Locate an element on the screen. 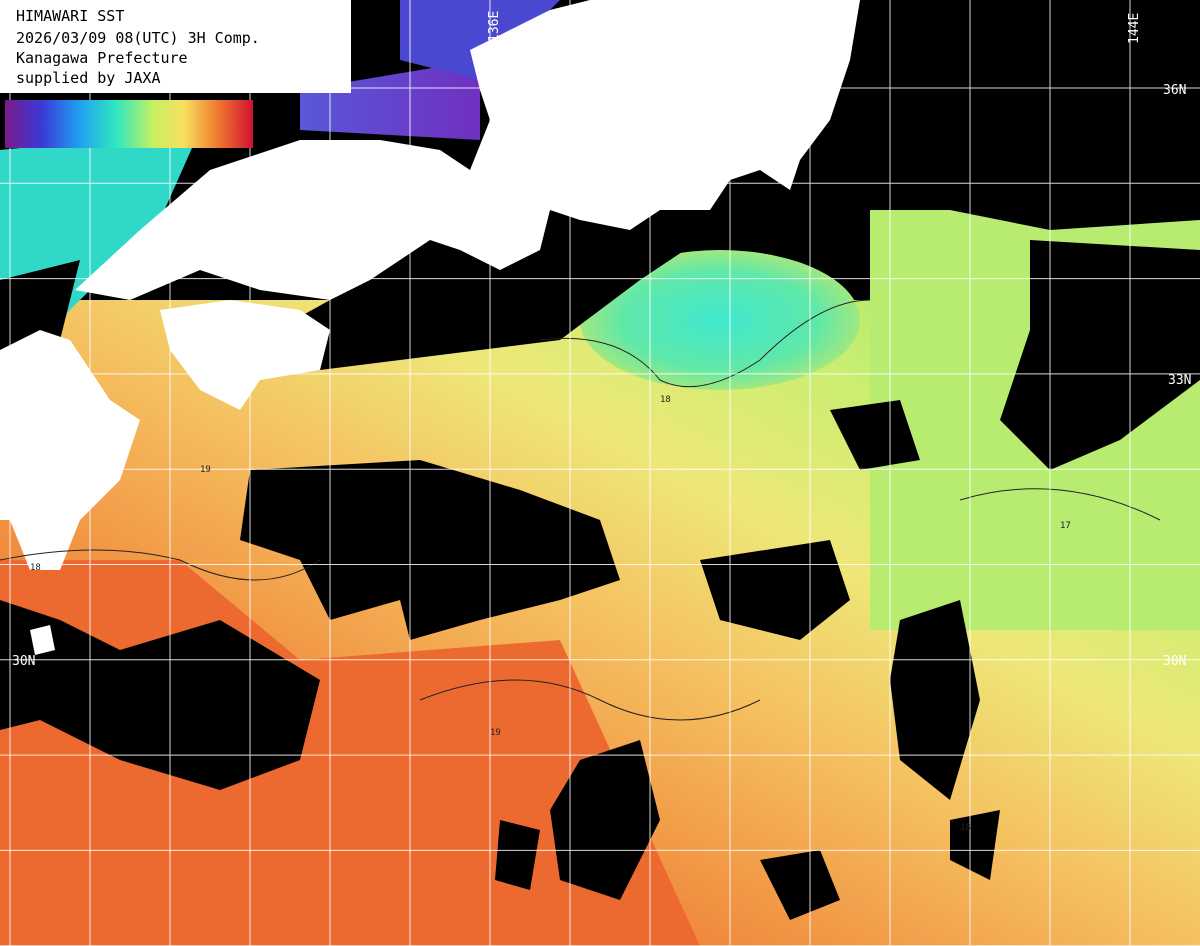 The width and height of the screenshot is (1200, 946). header-region: Kanagawa Prefecture is located at coordinates (102, 58).